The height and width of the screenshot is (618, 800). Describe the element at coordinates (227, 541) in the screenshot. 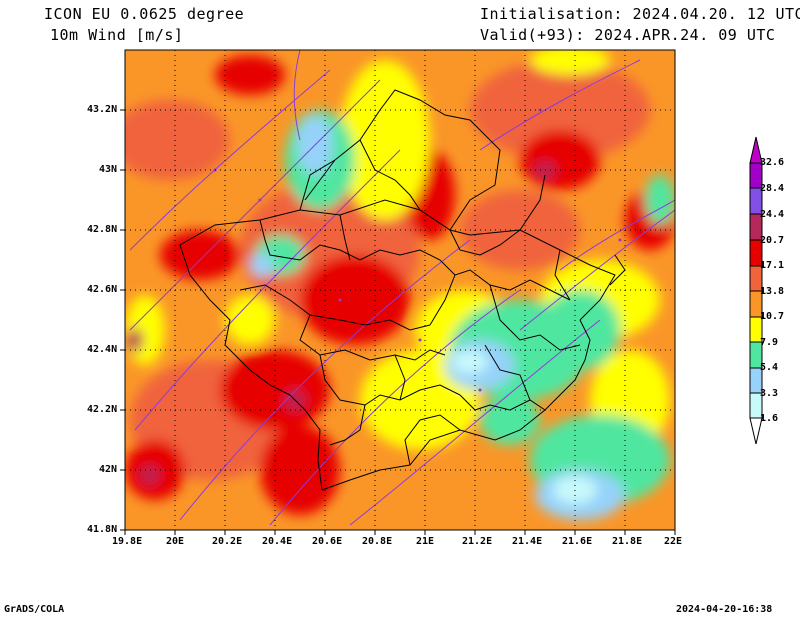

I see `lon-tick-label: 20.2E` at that location.